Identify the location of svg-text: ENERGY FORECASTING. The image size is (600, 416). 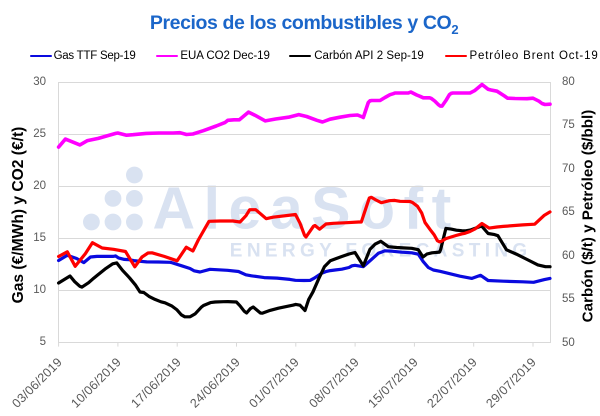
(381, 250).